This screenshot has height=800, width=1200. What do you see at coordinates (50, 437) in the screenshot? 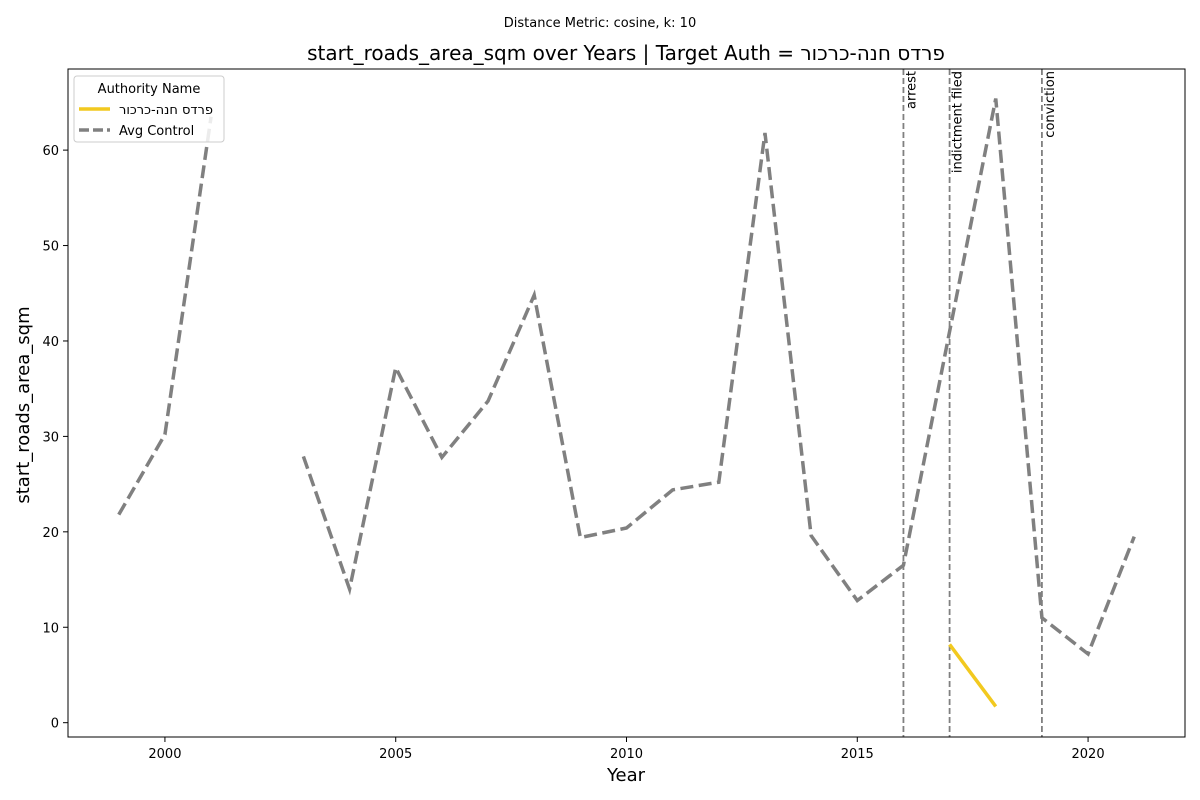
I see `y-tick-label-30: 30` at bounding box center [50, 437].